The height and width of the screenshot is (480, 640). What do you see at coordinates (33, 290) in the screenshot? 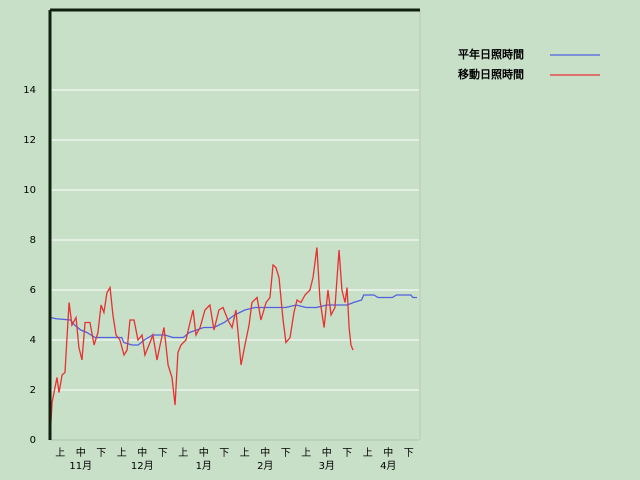
I see `y-tick-label: 6` at bounding box center [33, 290].